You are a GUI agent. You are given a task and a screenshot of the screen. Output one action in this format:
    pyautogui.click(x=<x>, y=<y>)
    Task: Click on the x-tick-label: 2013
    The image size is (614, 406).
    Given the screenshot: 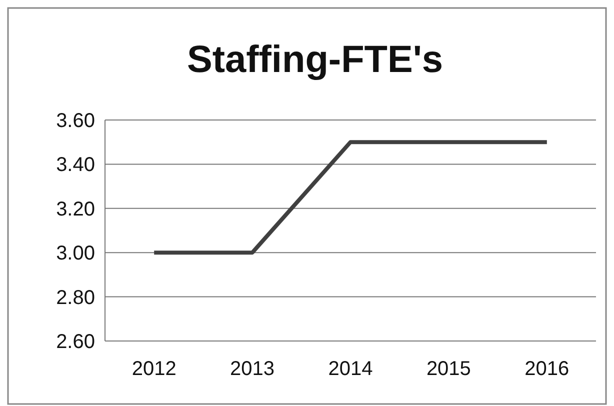 What is the action you would take?
    pyautogui.click(x=252, y=369)
    